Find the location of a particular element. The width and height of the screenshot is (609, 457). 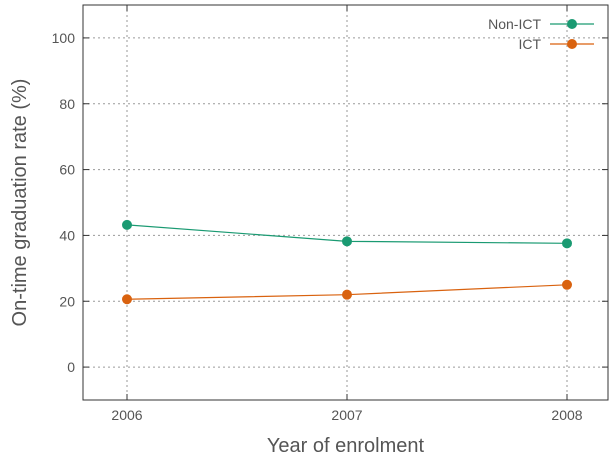

legend: Non-ICT ICT is located at coordinates (541, 34).